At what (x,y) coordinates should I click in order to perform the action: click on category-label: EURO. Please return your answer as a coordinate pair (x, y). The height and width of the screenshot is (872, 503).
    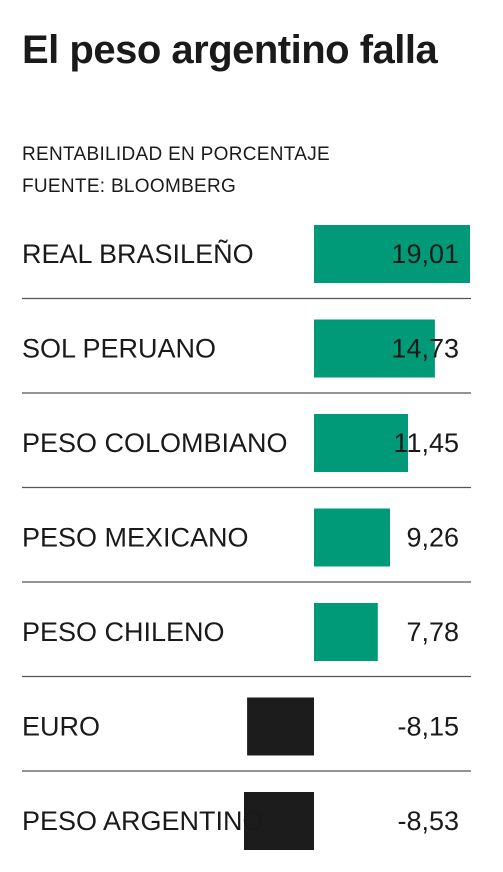
    Looking at the image, I should click on (61, 727).